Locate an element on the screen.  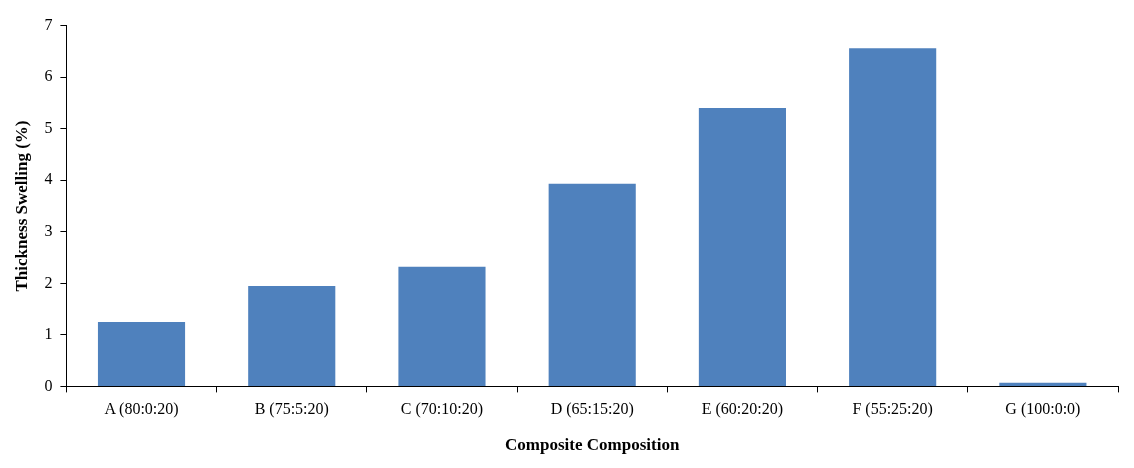
x-tick-label: G (100:0:0) is located at coordinates (1043, 409).